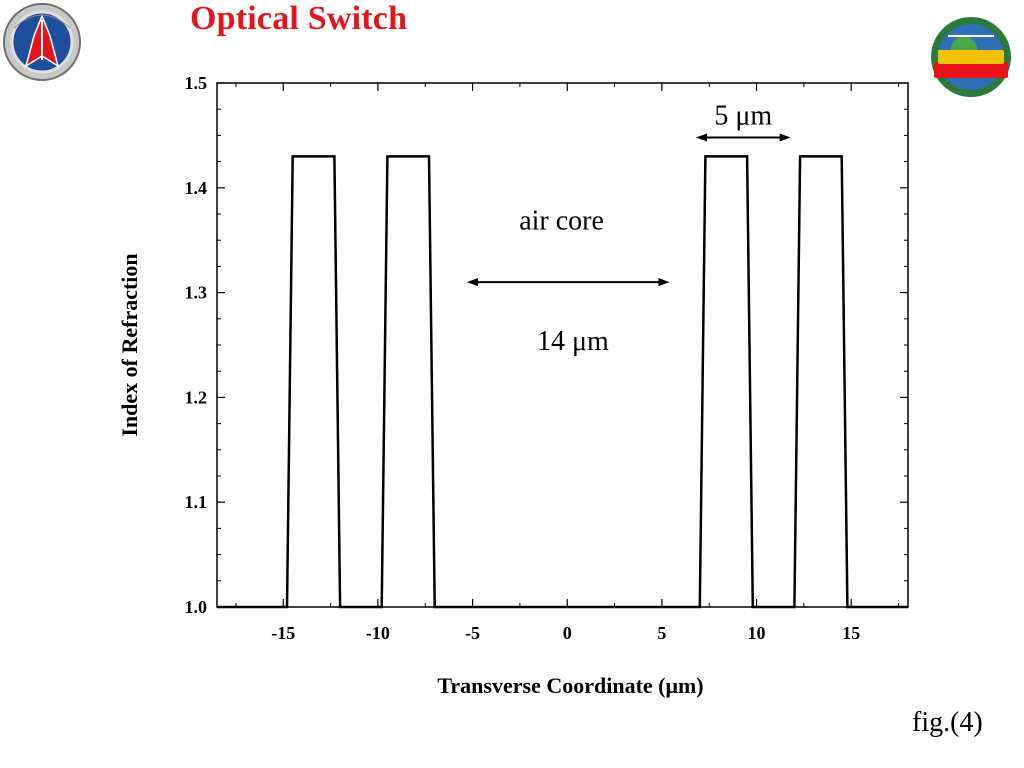  What do you see at coordinates (947, 722) in the screenshot?
I see `figure-label: fig.(4)` at bounding box center [947, 722].